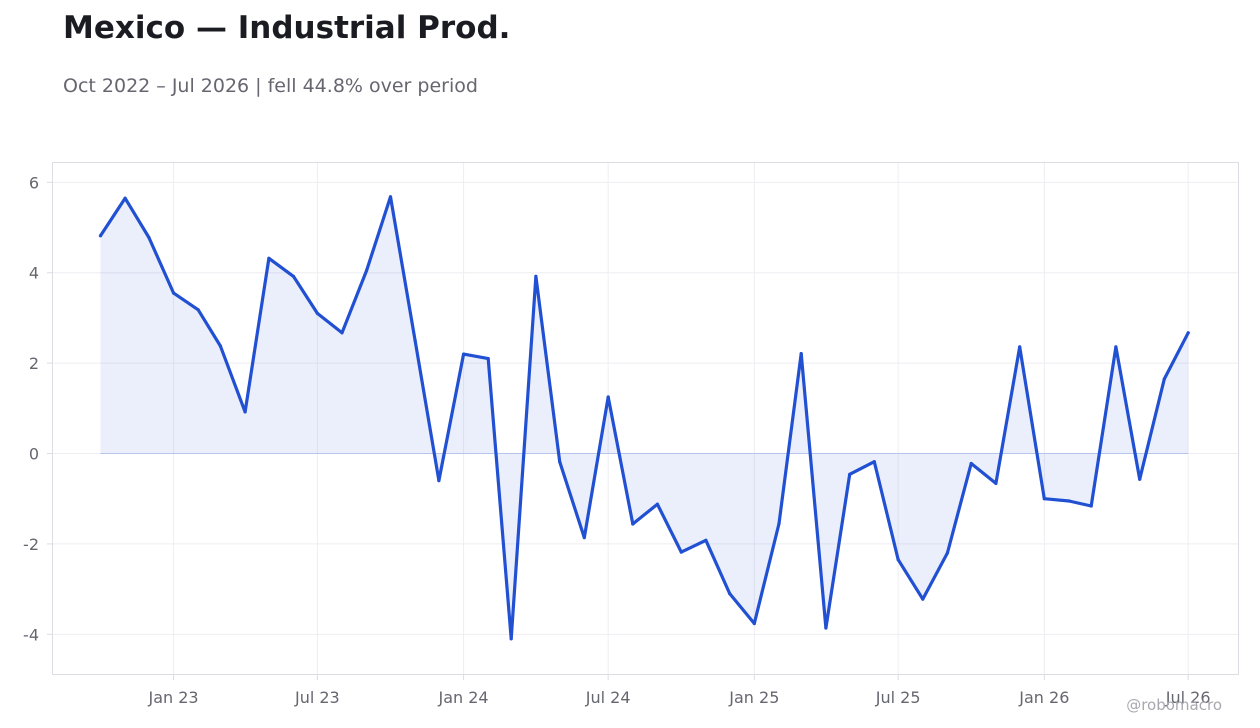 Image resolution: width=1260 pixels, height=728 pixels. I want to click on y-tick-label: -2, so click(31, 544).